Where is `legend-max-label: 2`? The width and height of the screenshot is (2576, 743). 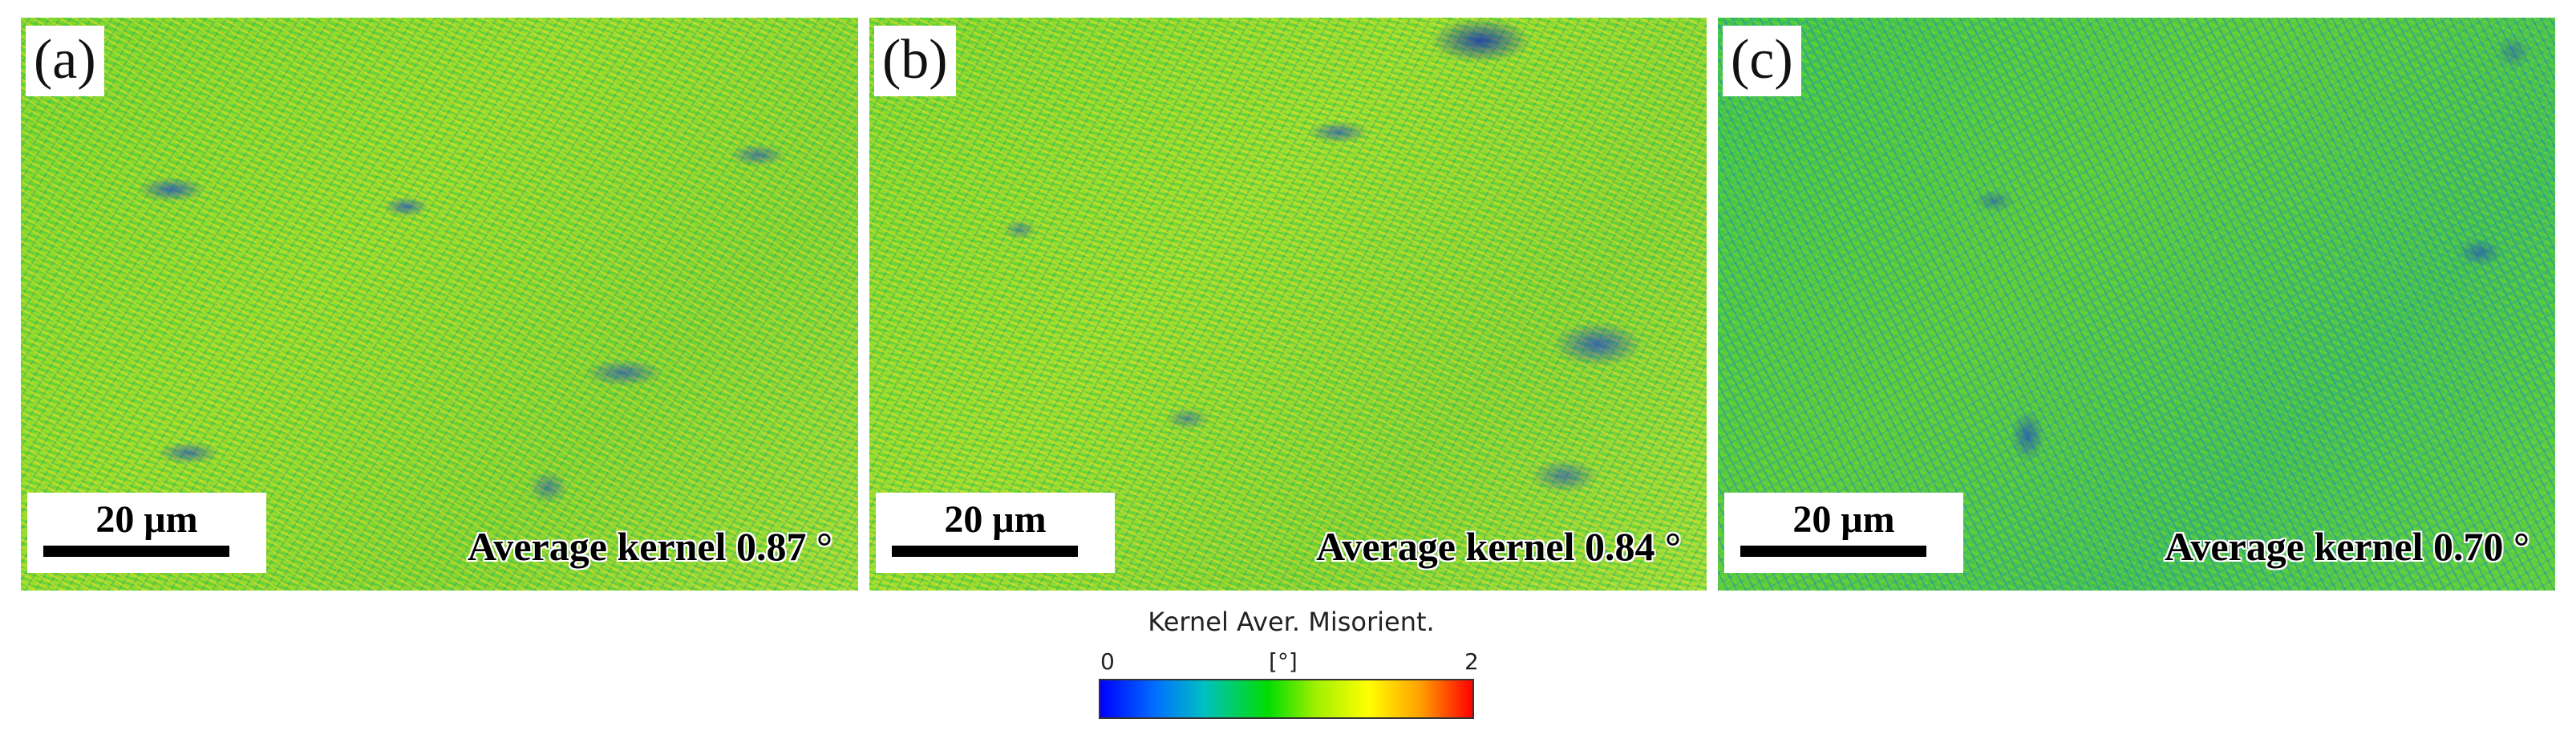 legend-max-label: 2 is located at coordinates (1472, 661).